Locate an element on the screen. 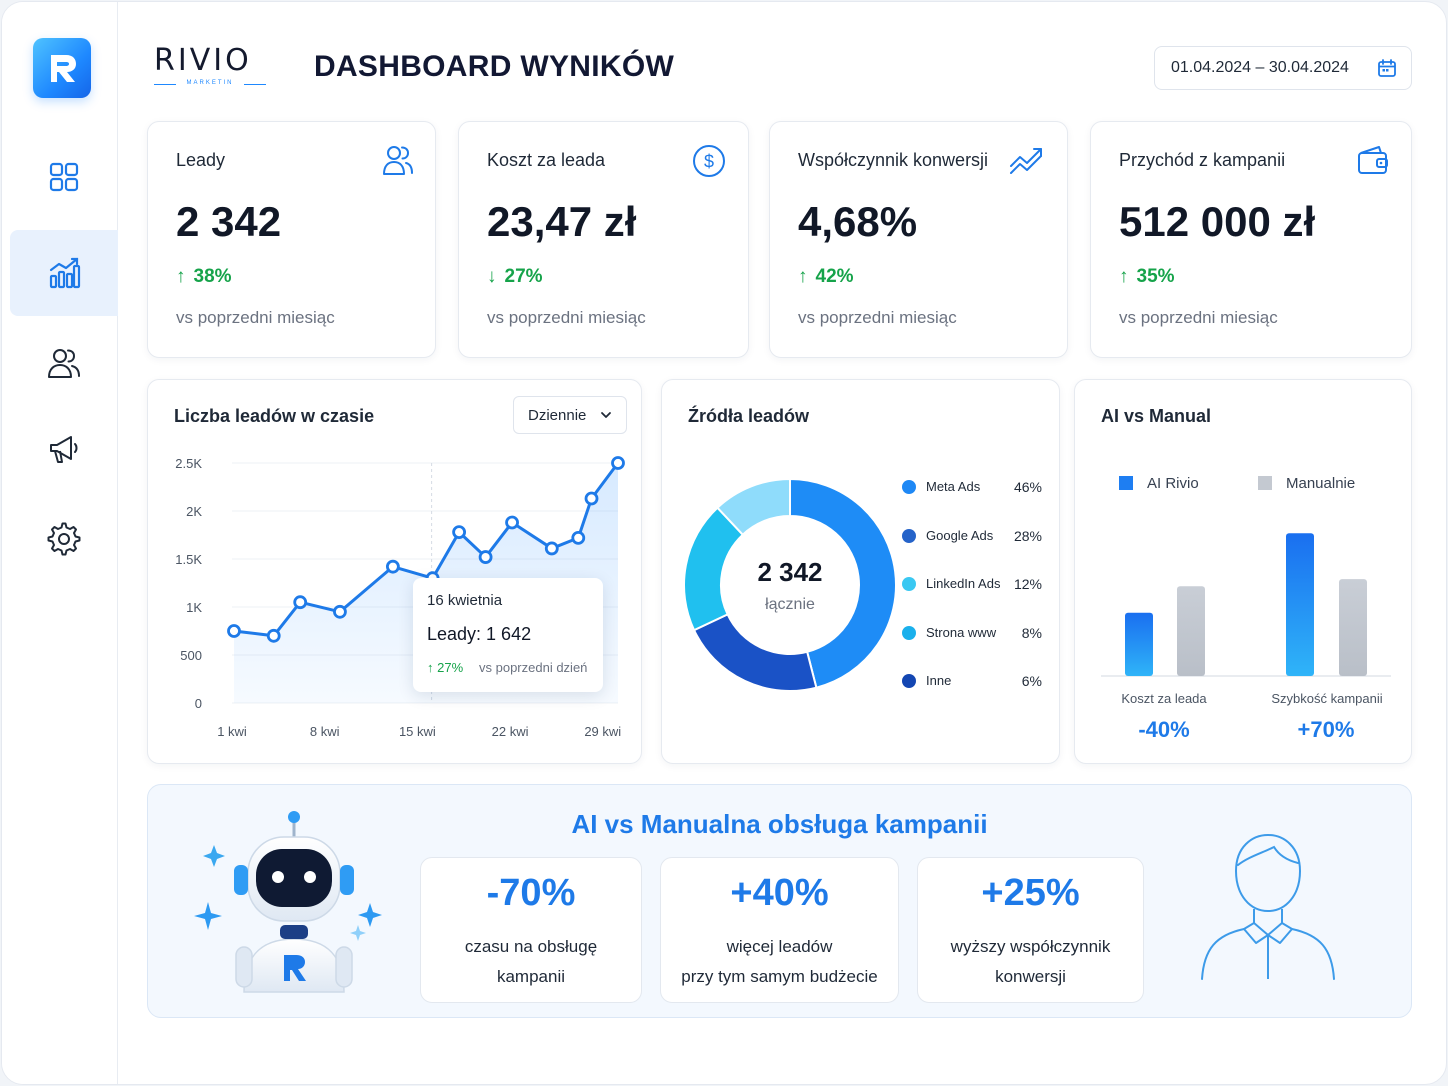 The height and width of the screenshot is (1086, 1448). card-title: AI vs Manual is located at coordinates (1156, 416).